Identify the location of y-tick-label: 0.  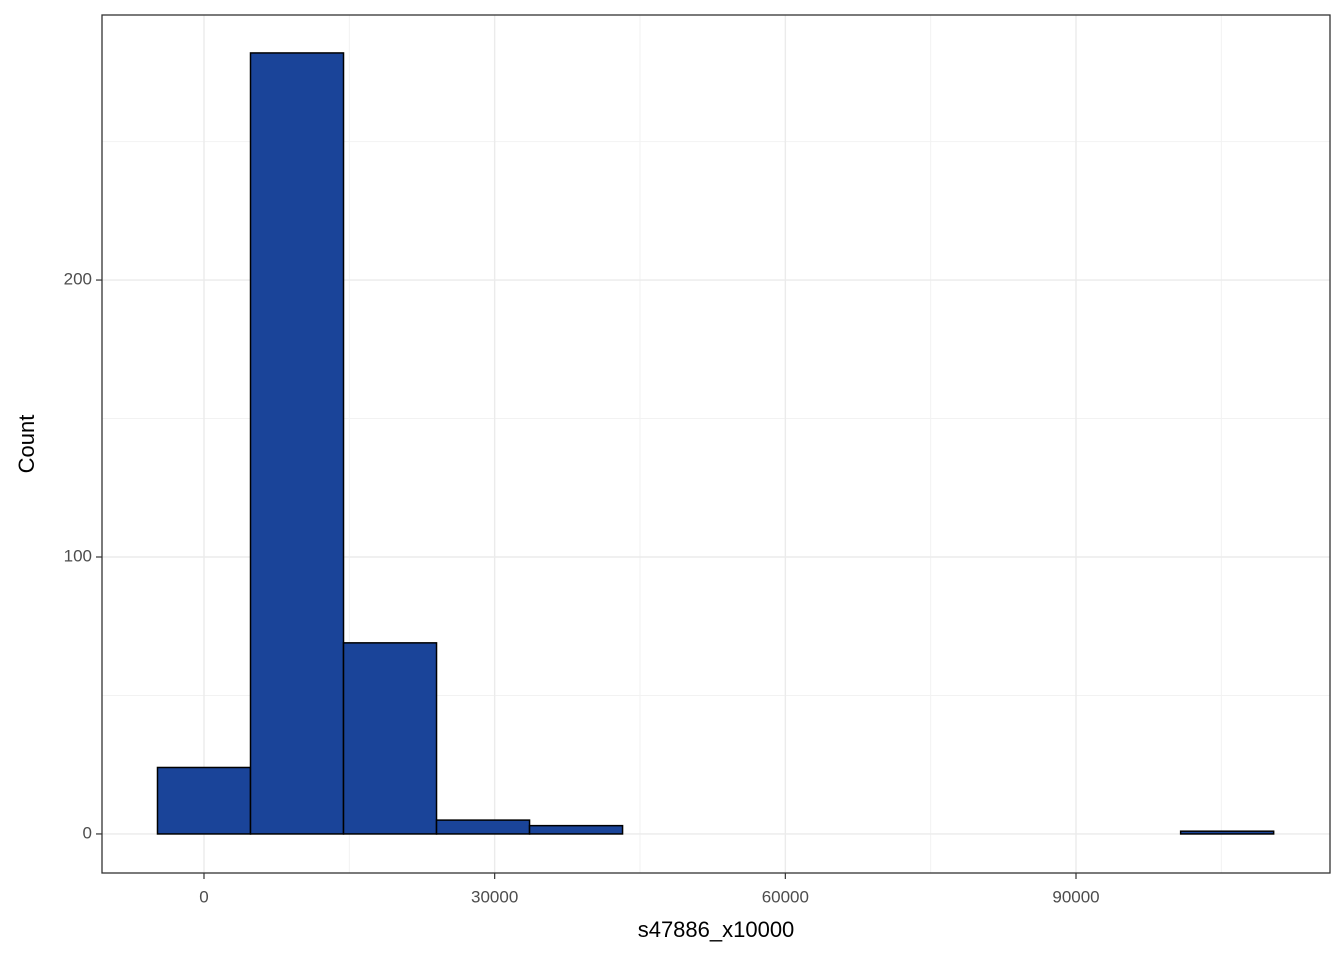
(87, 832).